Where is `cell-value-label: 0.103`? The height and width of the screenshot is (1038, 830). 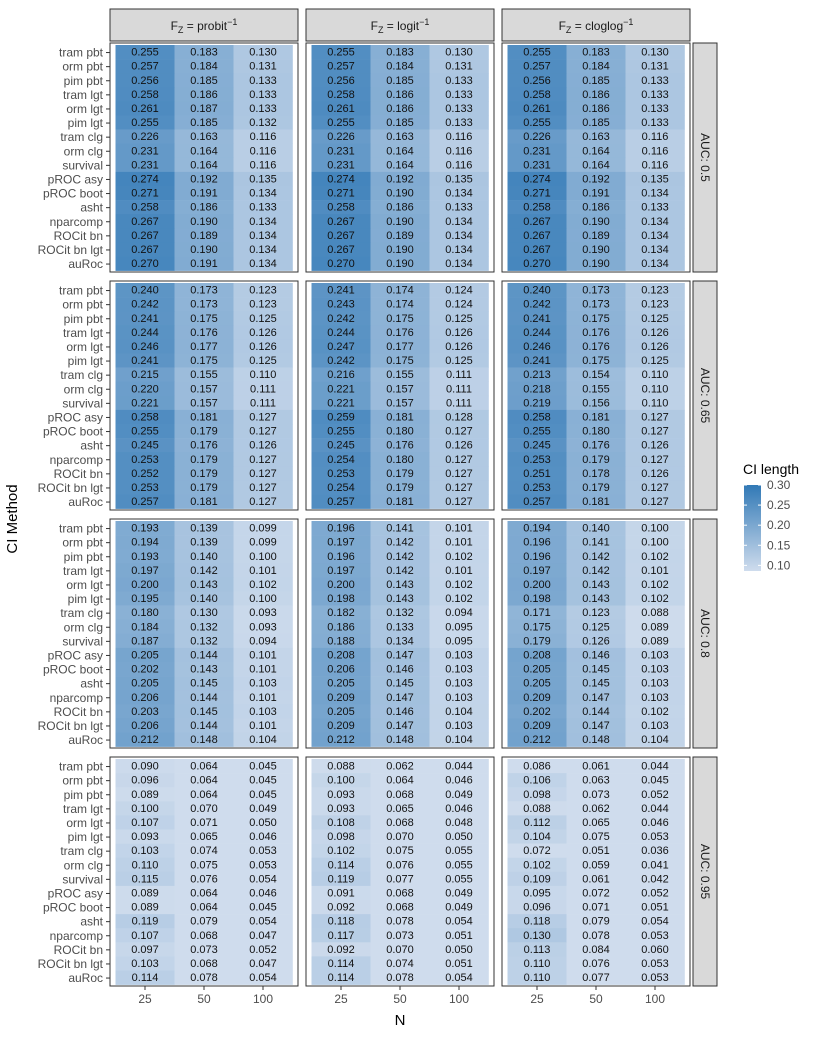
cell-value-label: 0.103 is located at coordinates (459, 698).